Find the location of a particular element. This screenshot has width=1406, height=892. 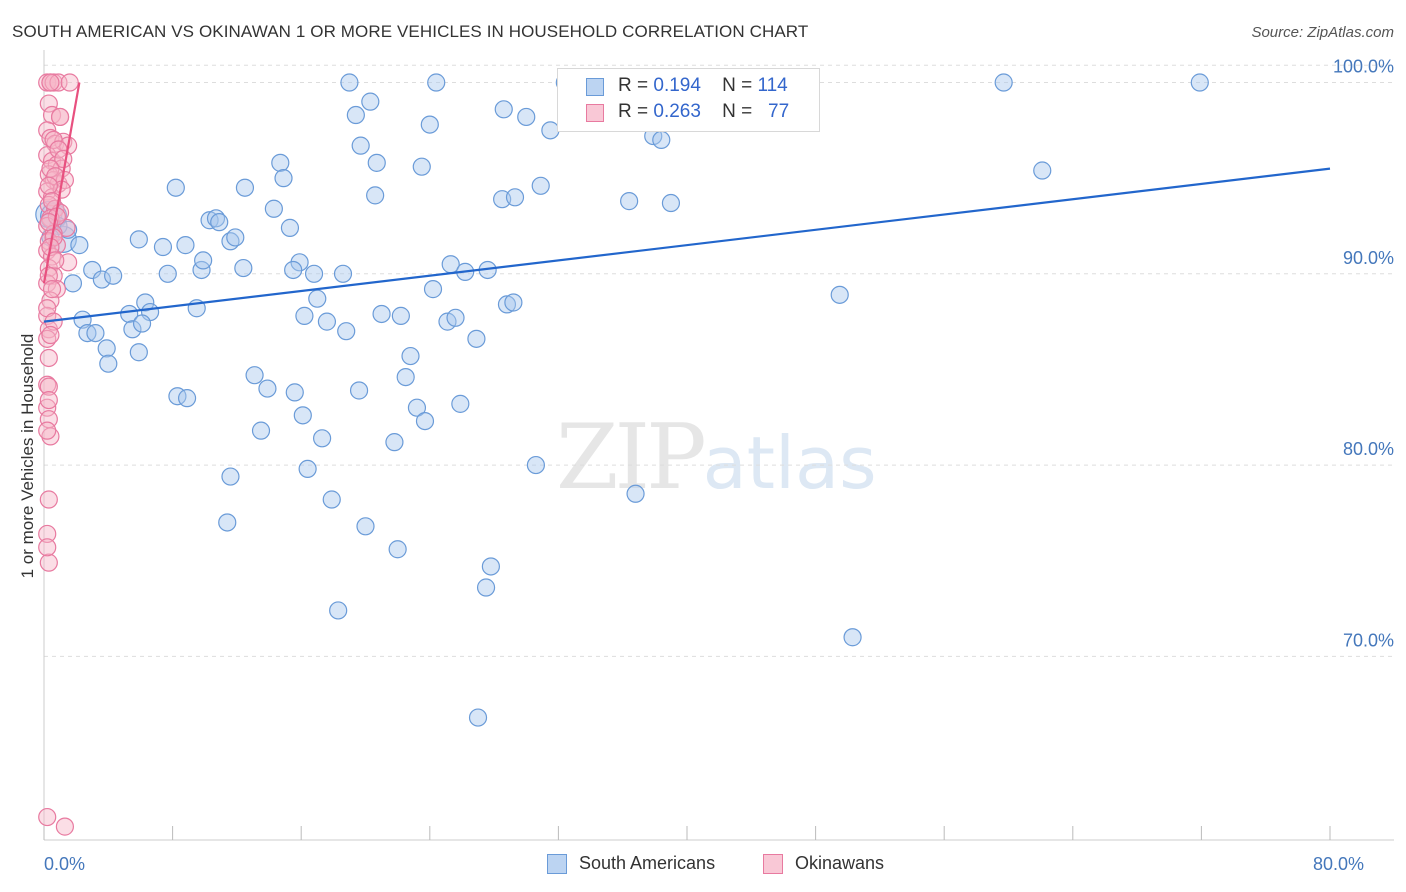

n-value: 77 is located at coordinates (779, 111).